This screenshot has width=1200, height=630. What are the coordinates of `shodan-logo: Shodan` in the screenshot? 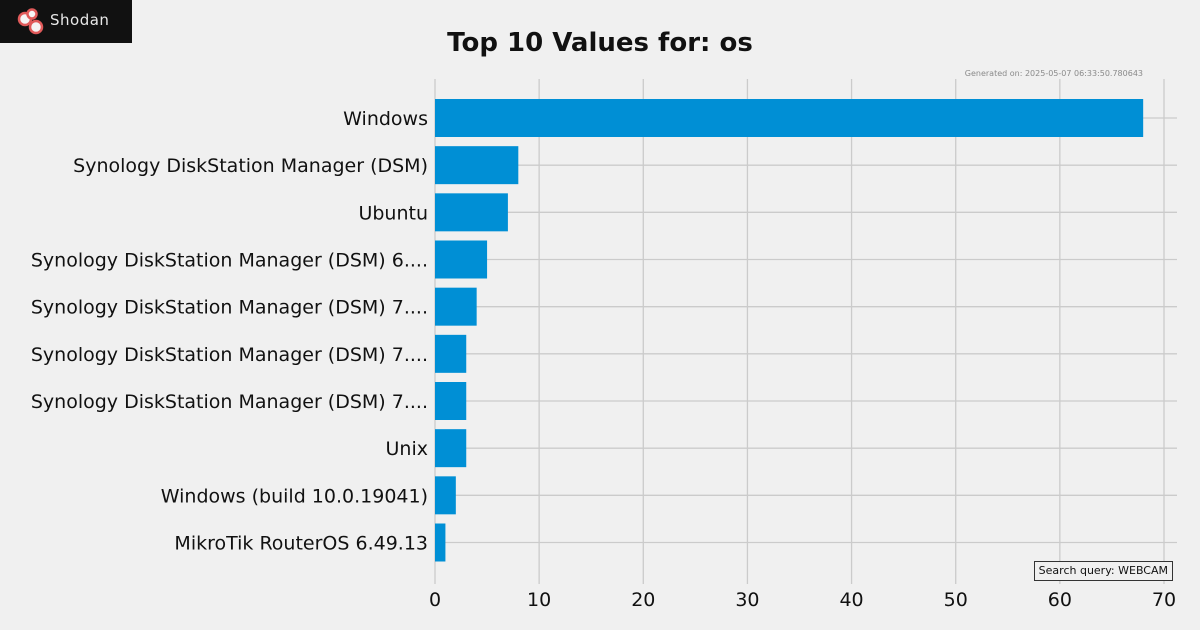 It's located at (66, 21).